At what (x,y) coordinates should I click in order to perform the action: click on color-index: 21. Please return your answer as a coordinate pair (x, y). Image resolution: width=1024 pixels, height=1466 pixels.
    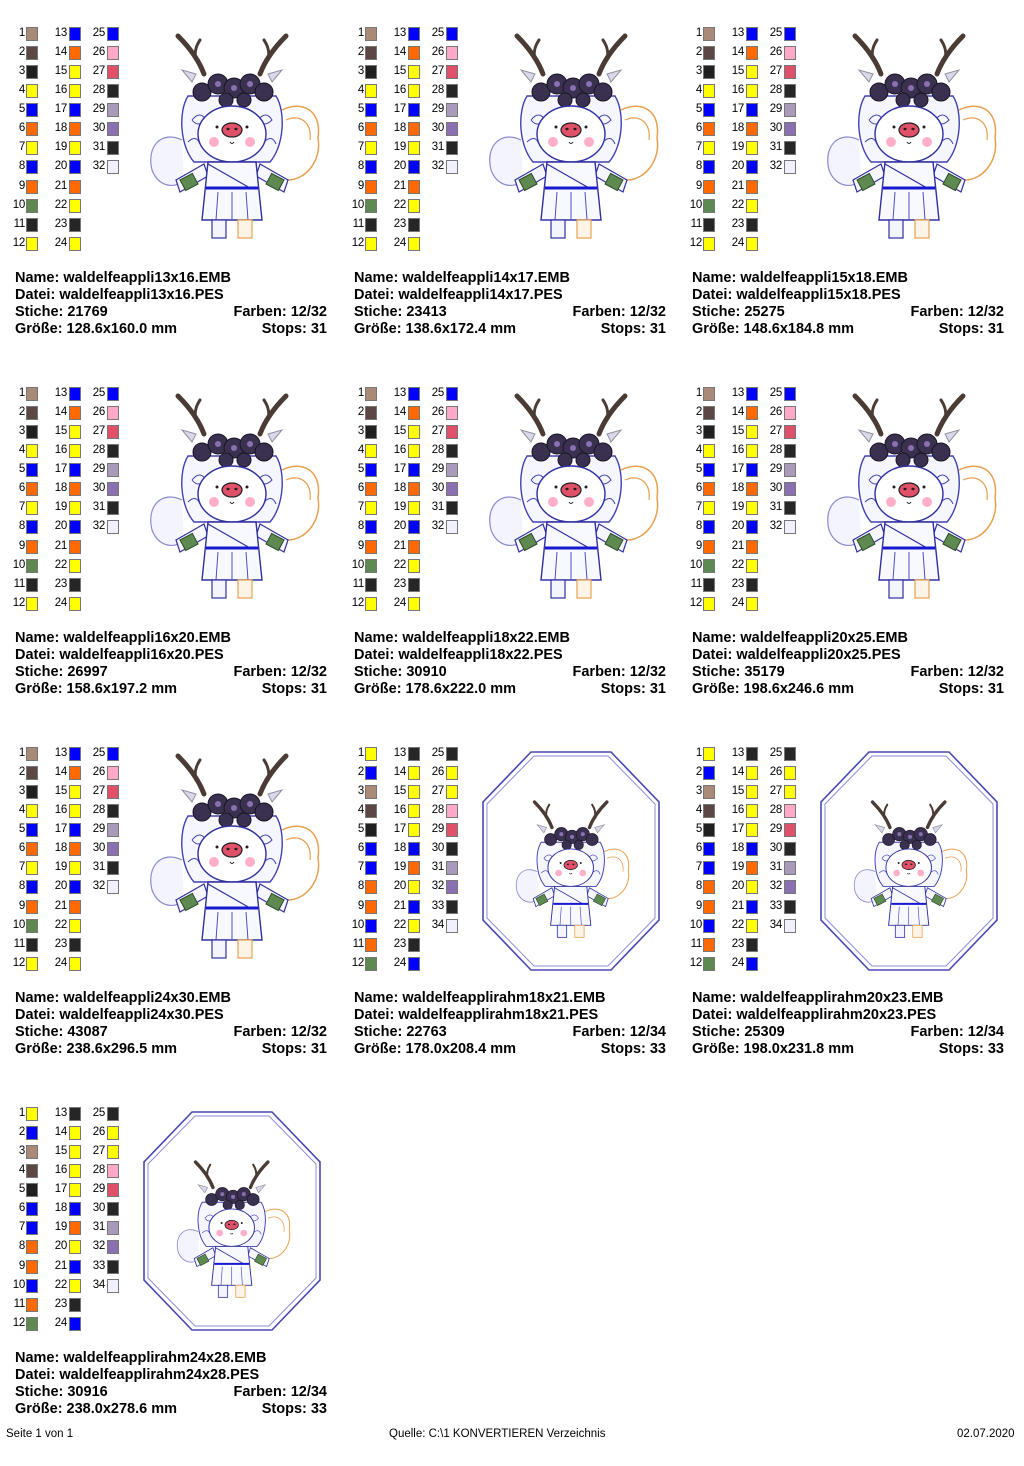
    Looking at the image, I should click on (400, 545).